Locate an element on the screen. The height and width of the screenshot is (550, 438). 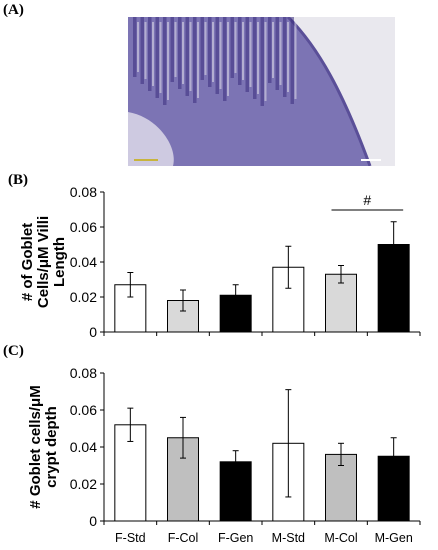
y-axis-title-line: Cells/μM Villi is located at coordinates (43, 262).